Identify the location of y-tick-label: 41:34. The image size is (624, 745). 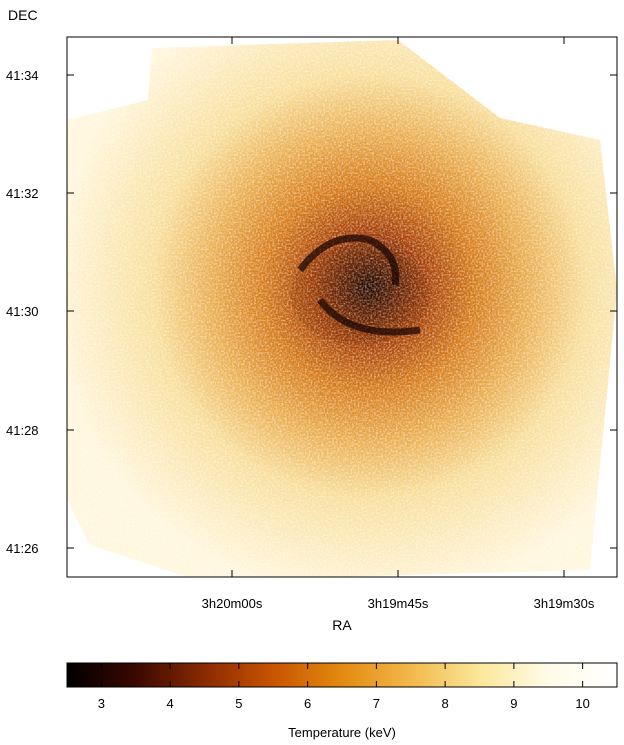
(22, 75).